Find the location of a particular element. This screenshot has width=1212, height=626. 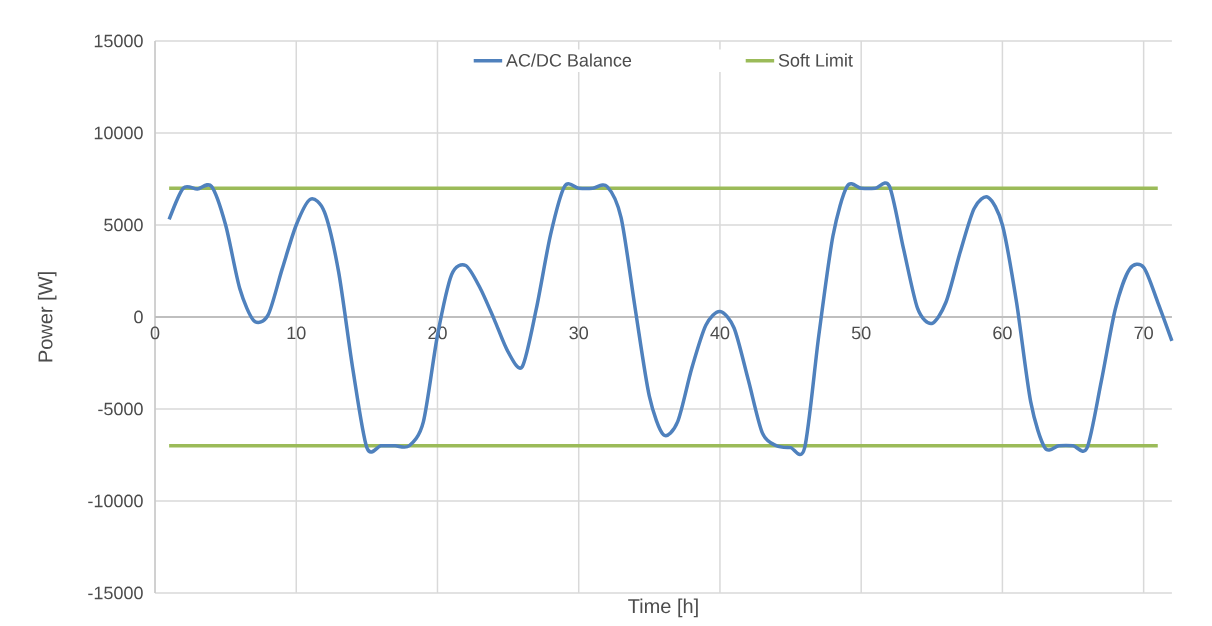

y-tick-label: -10000 is located at coordinates (115, 501).